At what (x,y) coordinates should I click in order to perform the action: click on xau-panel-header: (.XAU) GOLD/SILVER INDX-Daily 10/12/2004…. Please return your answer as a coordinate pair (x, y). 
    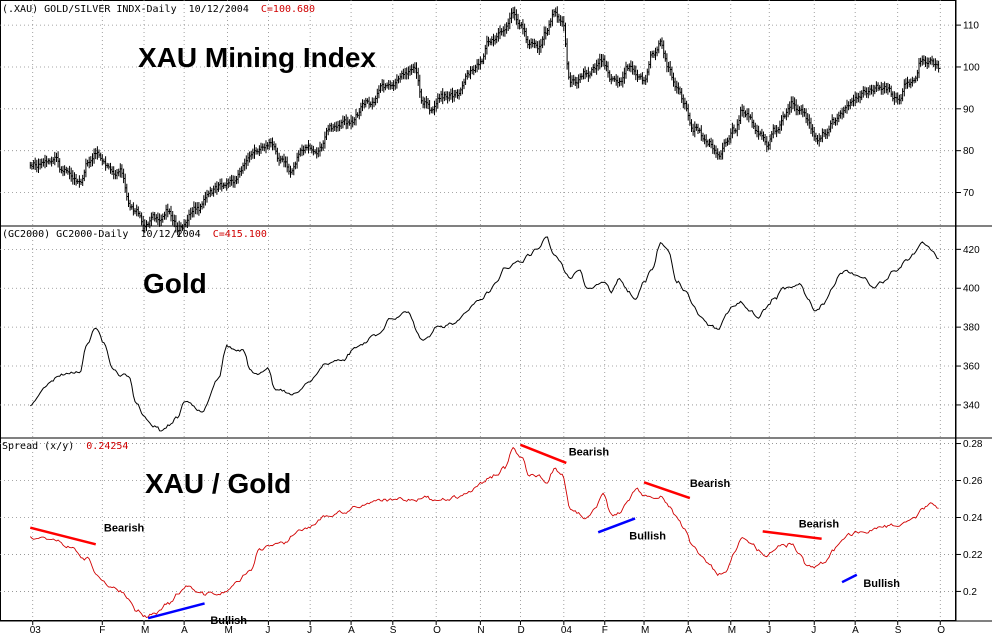
    Looking at the image, I should click on (158, 9).